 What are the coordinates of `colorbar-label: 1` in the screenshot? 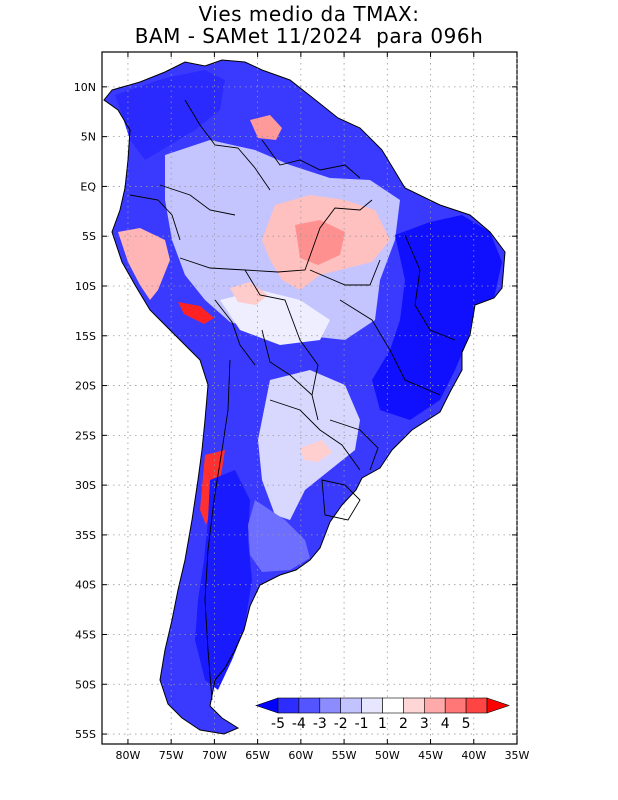 It's located at (382, 724).